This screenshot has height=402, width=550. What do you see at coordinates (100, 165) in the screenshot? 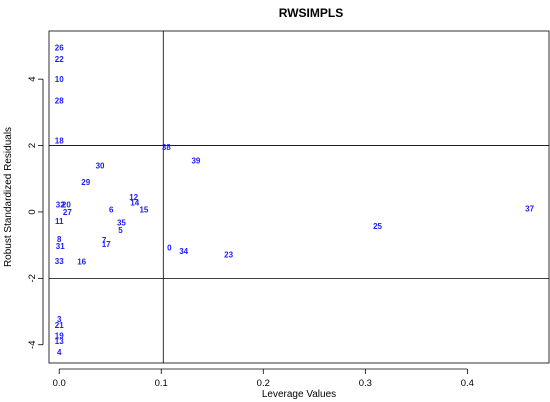
I see `data-point-30: 30` at bounding box center [100, 165].